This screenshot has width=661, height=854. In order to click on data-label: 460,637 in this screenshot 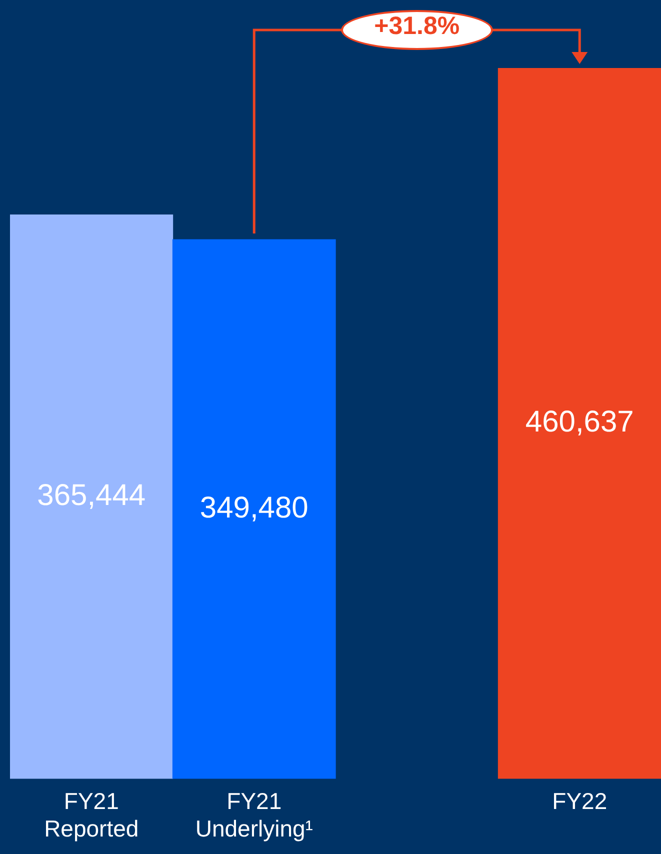, I will do `click(579, 422)`.